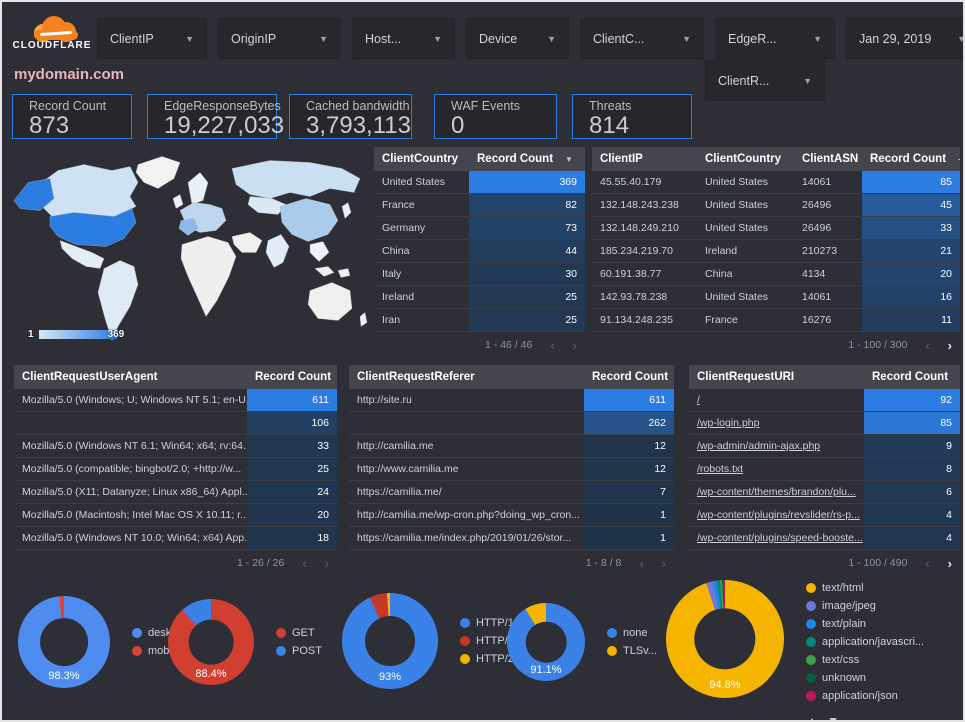  Describe the element at coordinates (642, 38) in the screenshot. I see `filter-clientc: ClientC... ▼` at that location.